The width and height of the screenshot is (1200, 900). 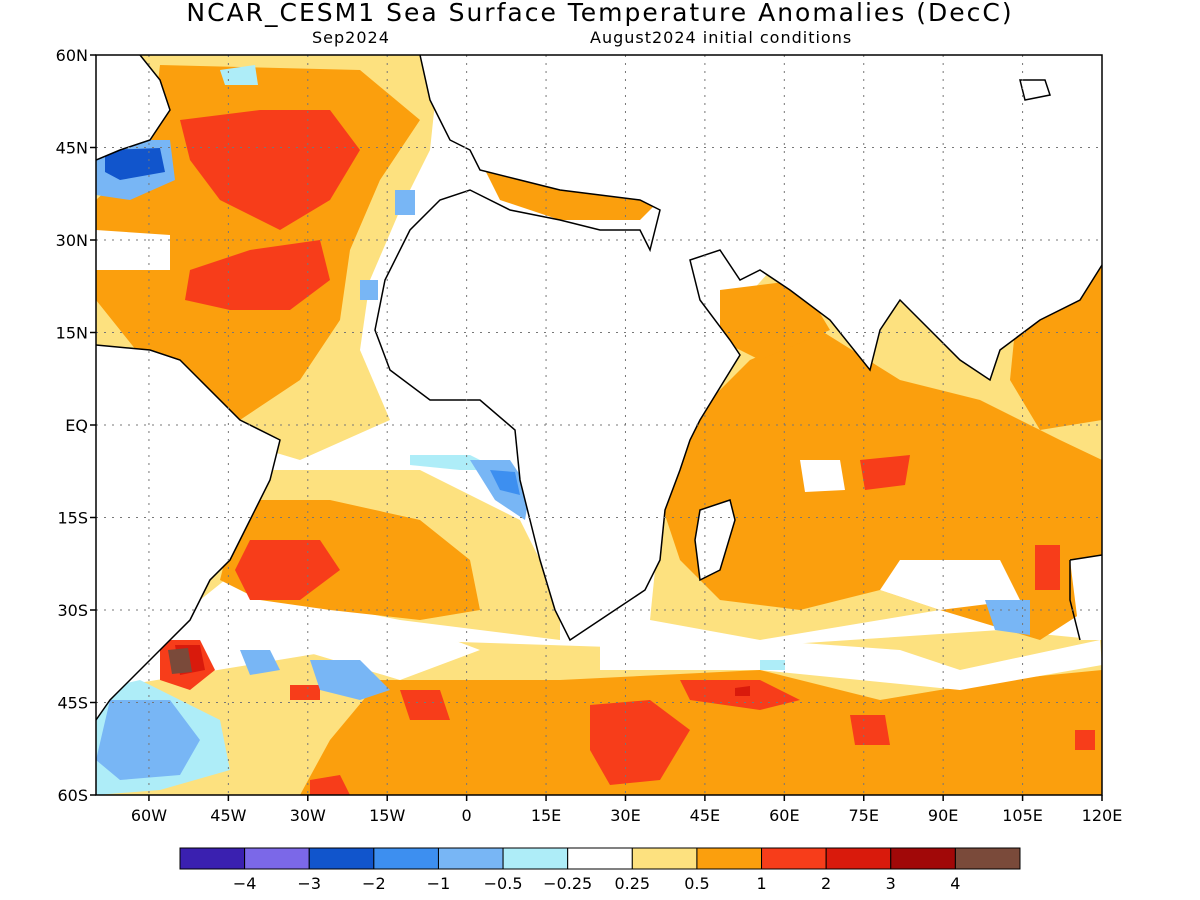 I want to click on lat-label-5: 15S, so click(x=72, y=518).